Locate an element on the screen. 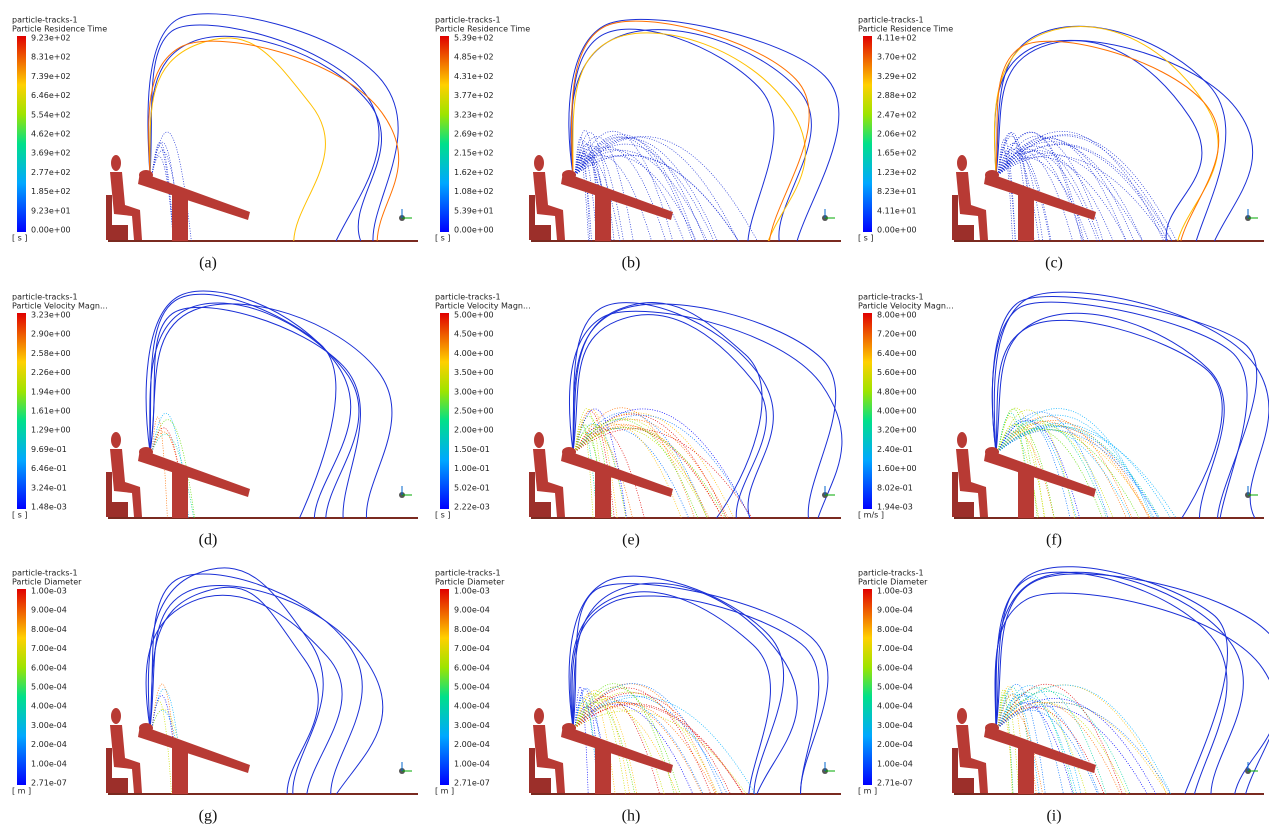  colorbar-label: 5.60e+00 is located at coordinates (897, 372).